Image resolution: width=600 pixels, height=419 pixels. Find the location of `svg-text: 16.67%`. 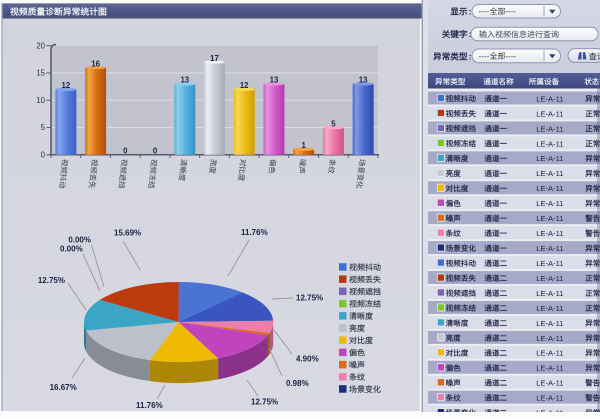

svg-text: 16.67% is located at coordinates (63, 387).